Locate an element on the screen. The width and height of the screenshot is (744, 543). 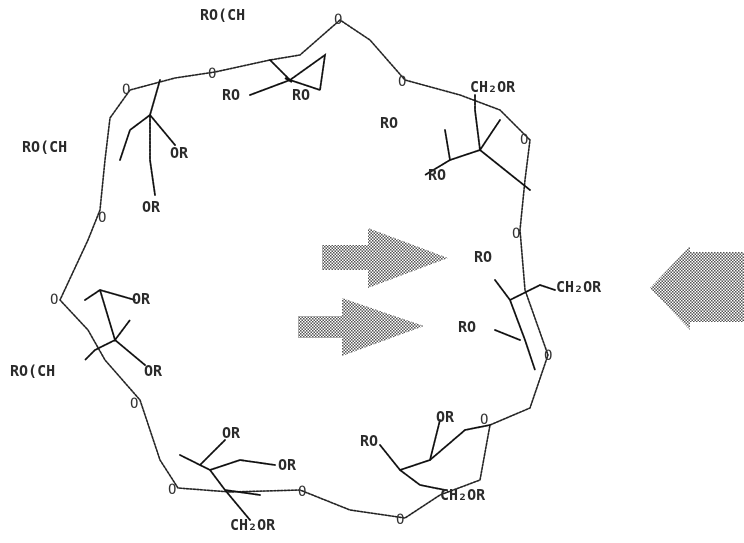
label-bottom-or2: OR is located at coordinates (287, 465).